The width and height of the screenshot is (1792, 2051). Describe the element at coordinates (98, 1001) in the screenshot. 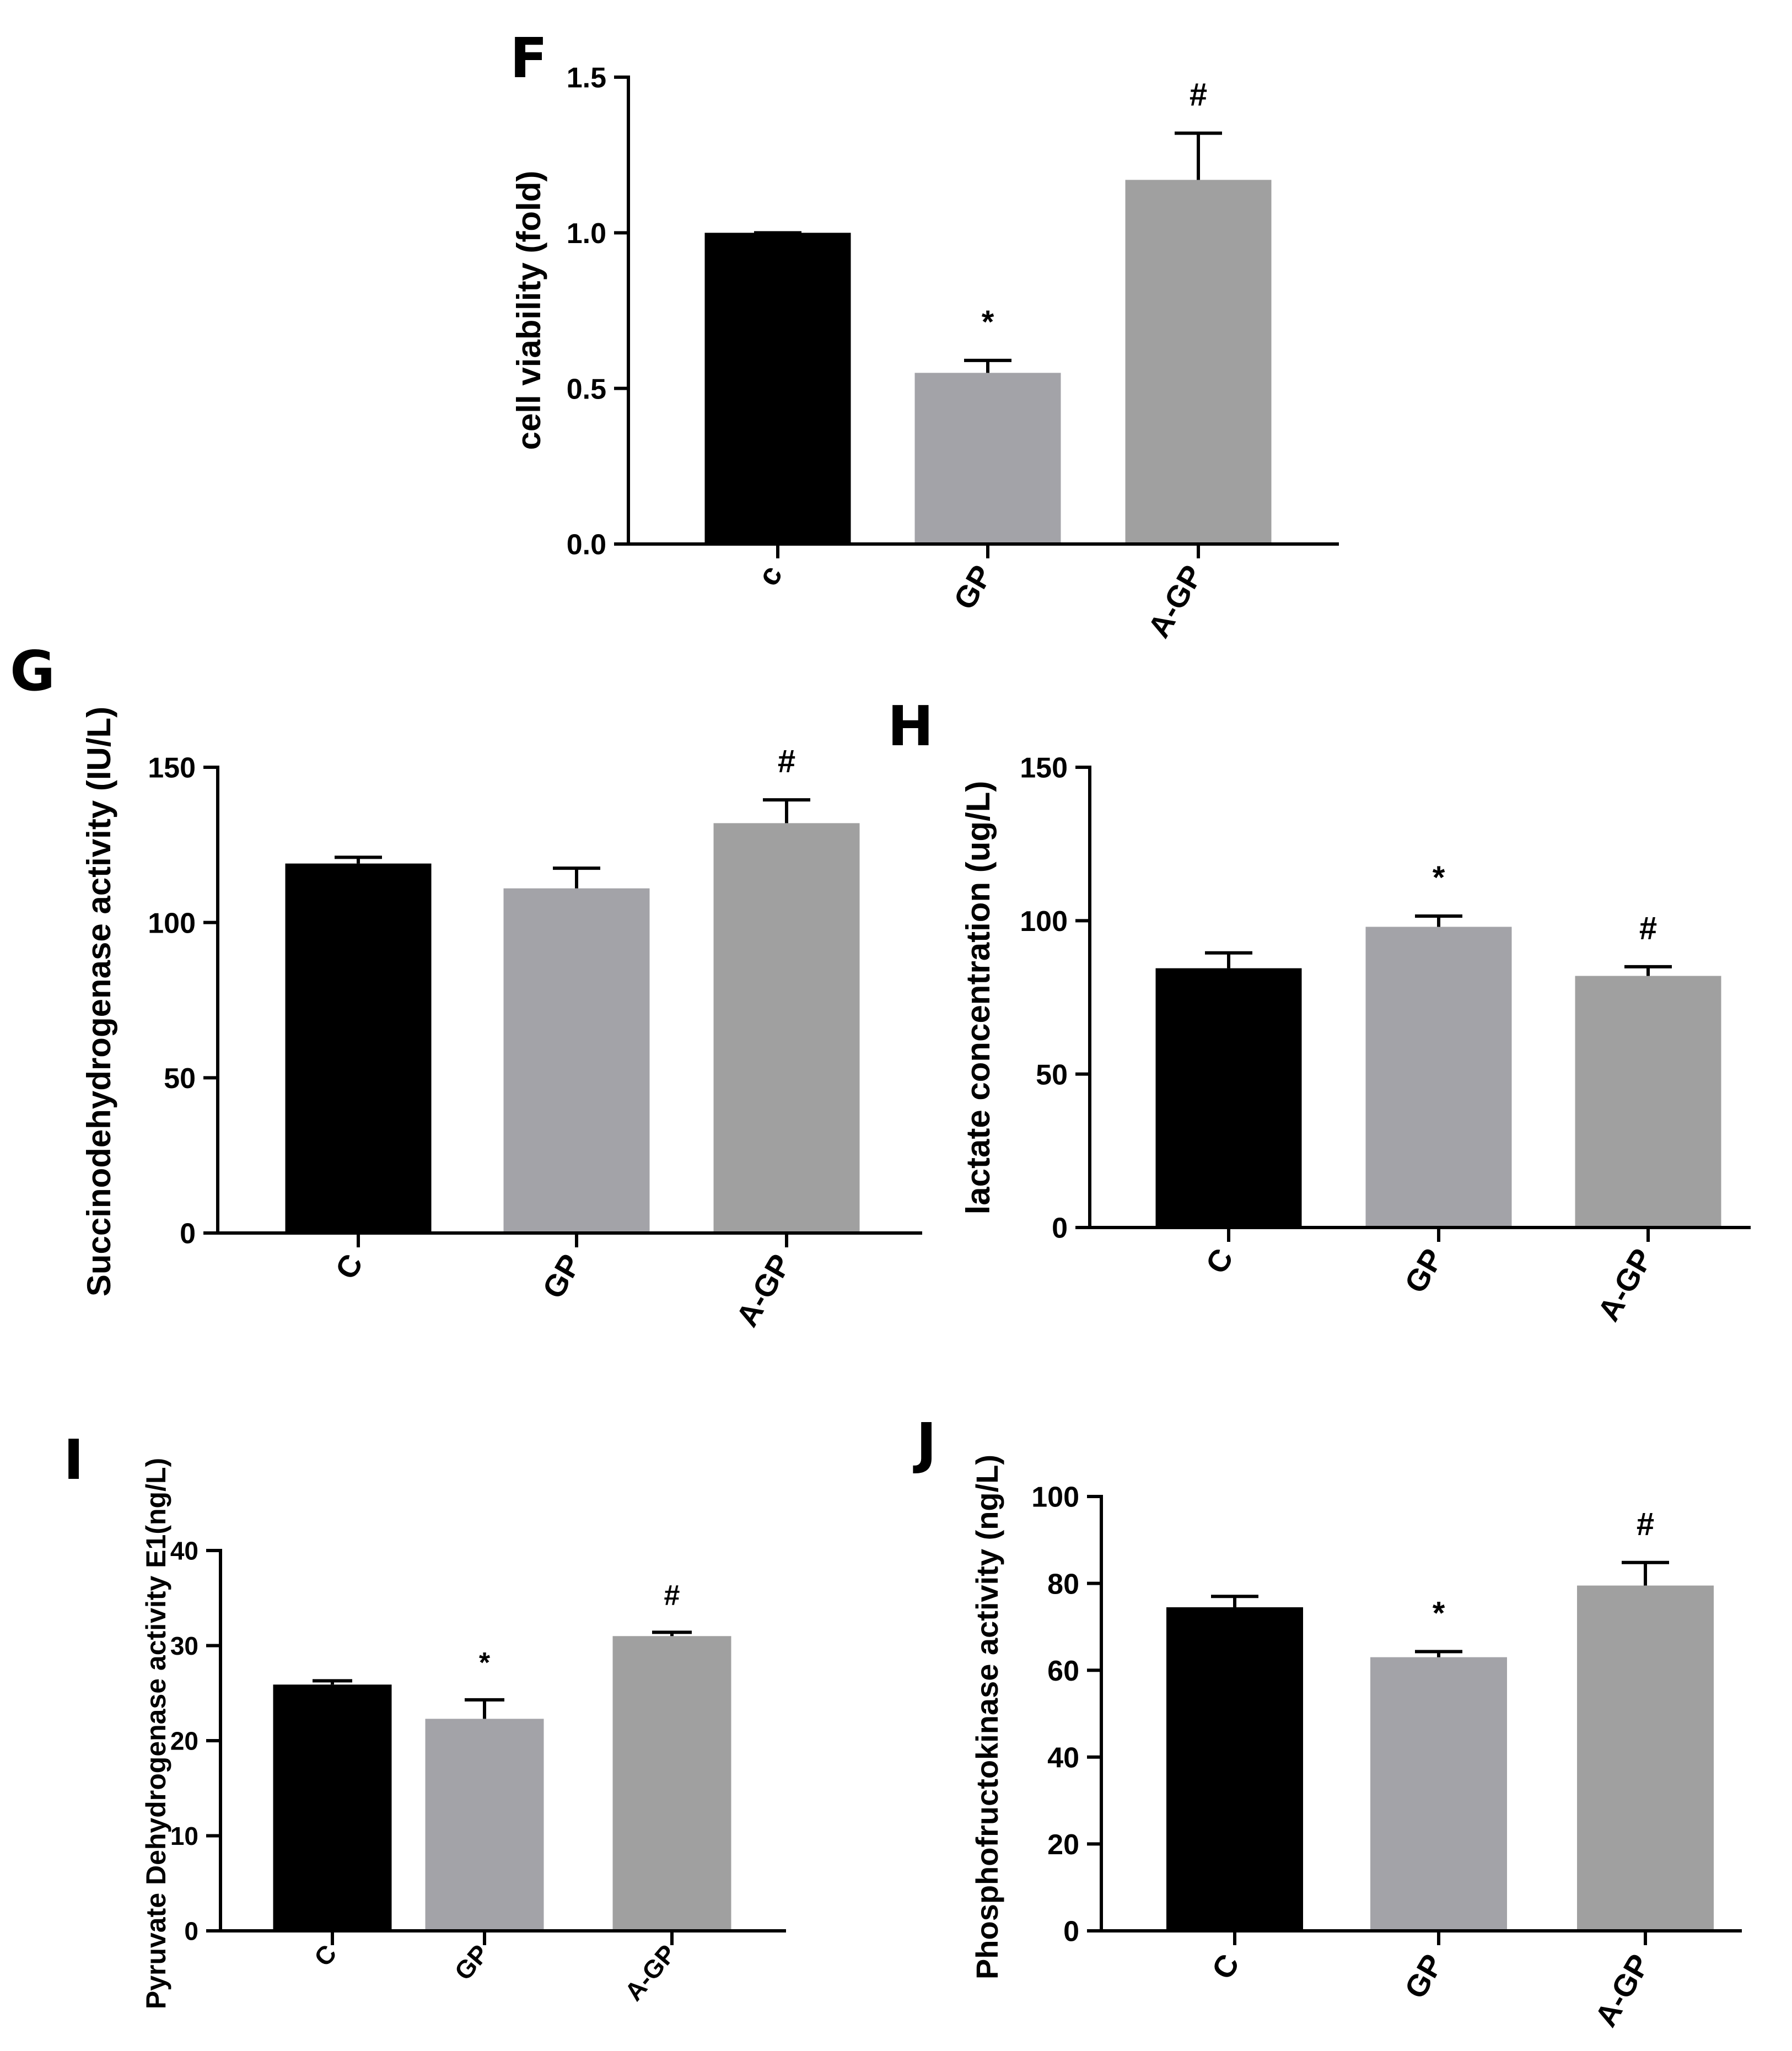

I see `y-axis-title: Succinodehydrogenase activity (IU/L)` at that location.